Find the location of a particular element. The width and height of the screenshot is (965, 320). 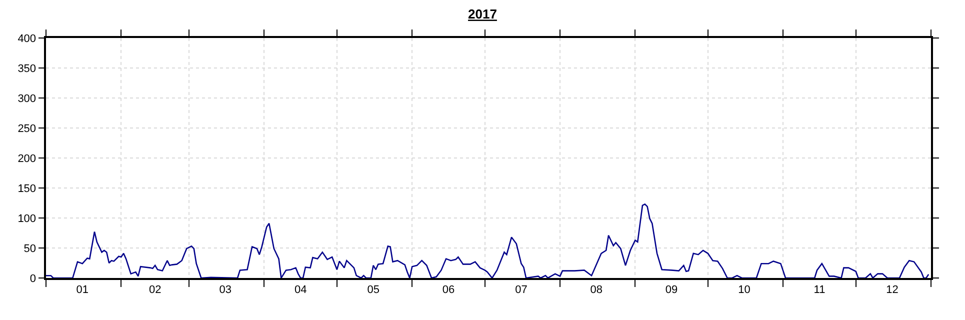

y-tick-label: 0 is located at coordinates (33, 278).